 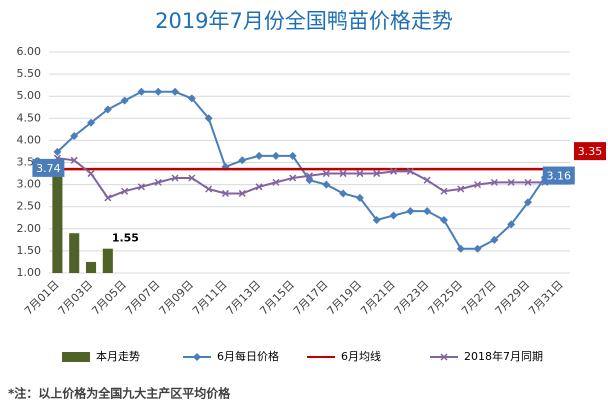 What do you see at coordinates (29, 51) in the screenshot?
I see `y-tick-label: 6.00` at bounding box center [29, 51].